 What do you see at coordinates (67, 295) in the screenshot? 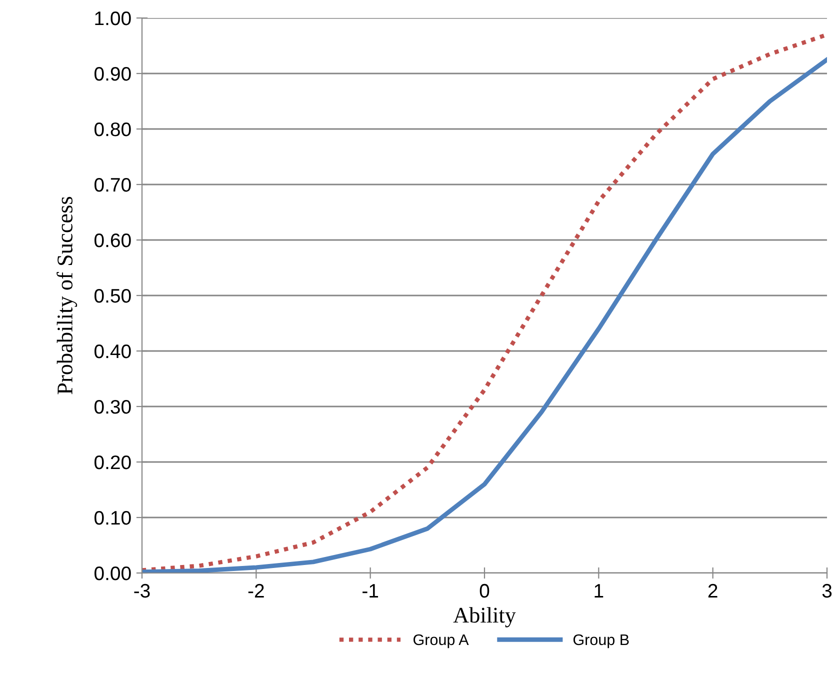
I see `y-axis-title: Probability of Success` at bounding box center [67, 295].